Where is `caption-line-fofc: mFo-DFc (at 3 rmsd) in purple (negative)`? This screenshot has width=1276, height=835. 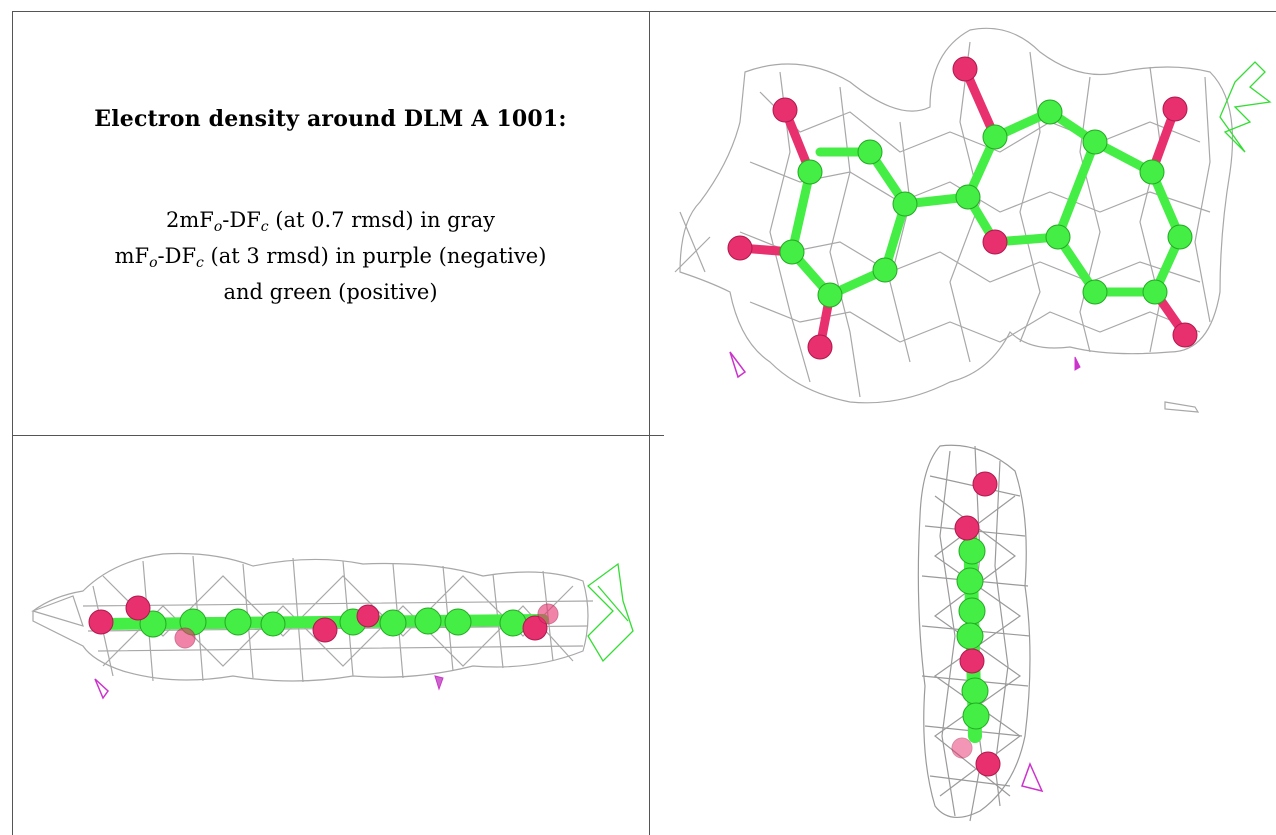
caption-line-fofc: mFo-DFc (at 3 rmsd) in purple (negative) is located at coordinates (330, 257).